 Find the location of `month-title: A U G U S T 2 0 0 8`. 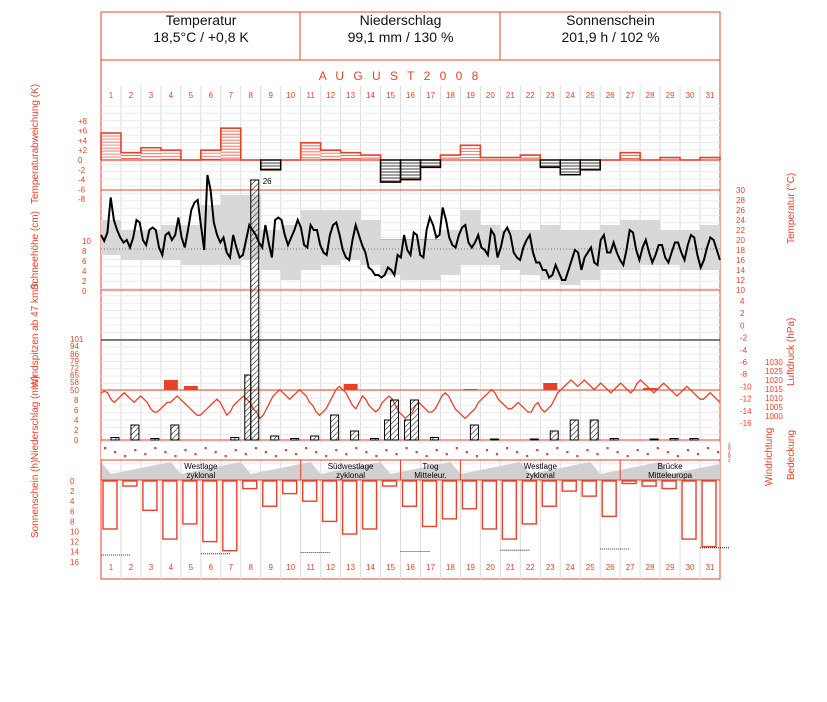

month-title: A U G U S T 2 0 0 8 is located at coordinates (400, 76).